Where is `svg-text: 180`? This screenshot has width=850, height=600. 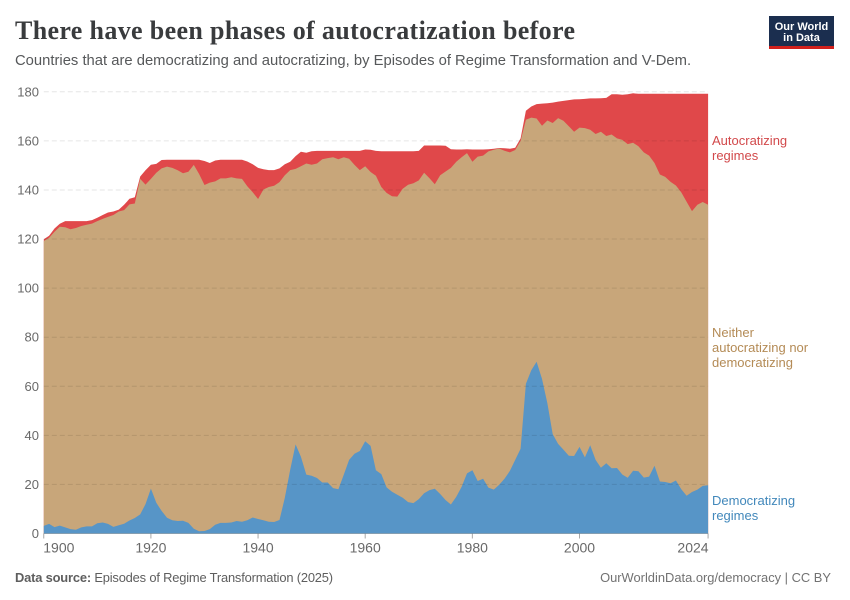 svg-text: 180 is located at coordinates (28, 91).